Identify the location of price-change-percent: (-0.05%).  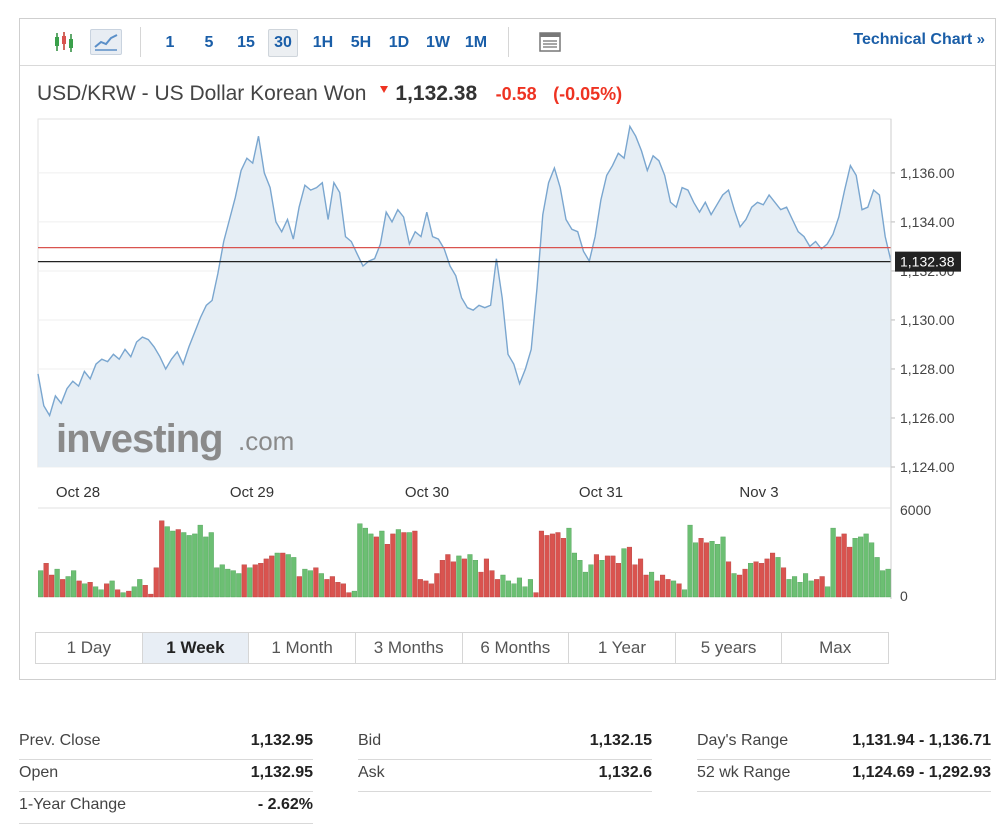
(588, 93).